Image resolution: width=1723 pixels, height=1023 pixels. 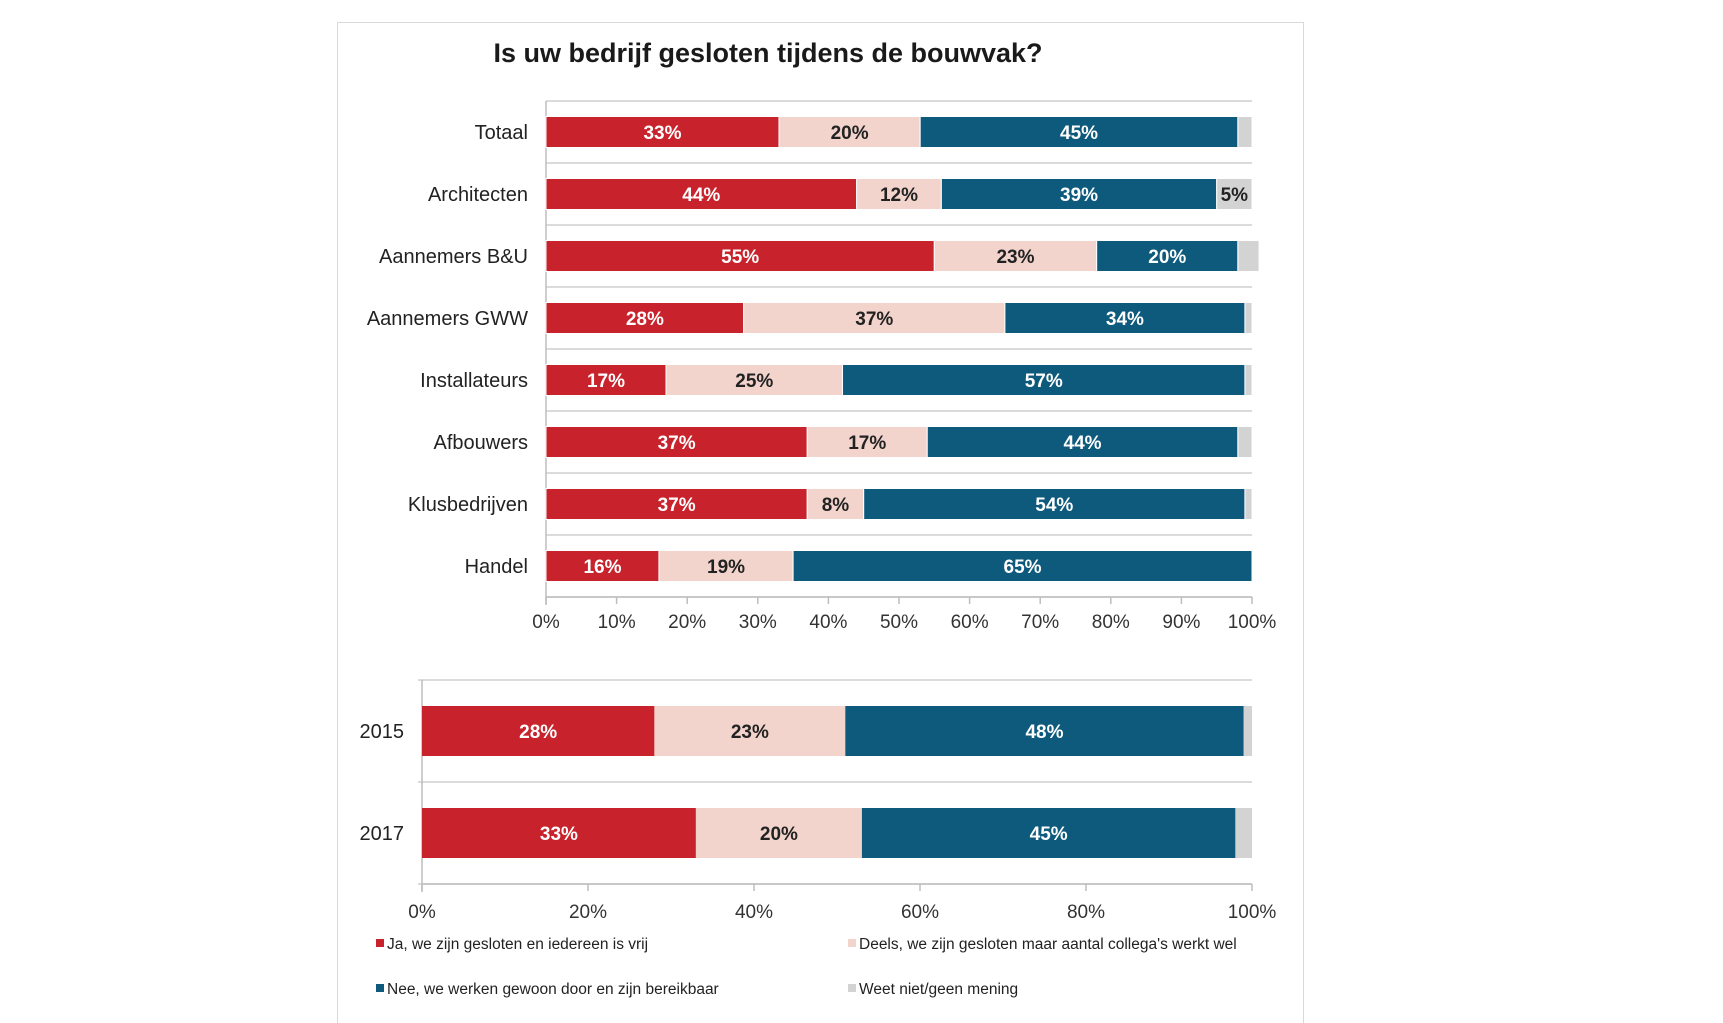 I want to click on legend-label-3: Weet niet/geen mening, so click(x=938, y=989).